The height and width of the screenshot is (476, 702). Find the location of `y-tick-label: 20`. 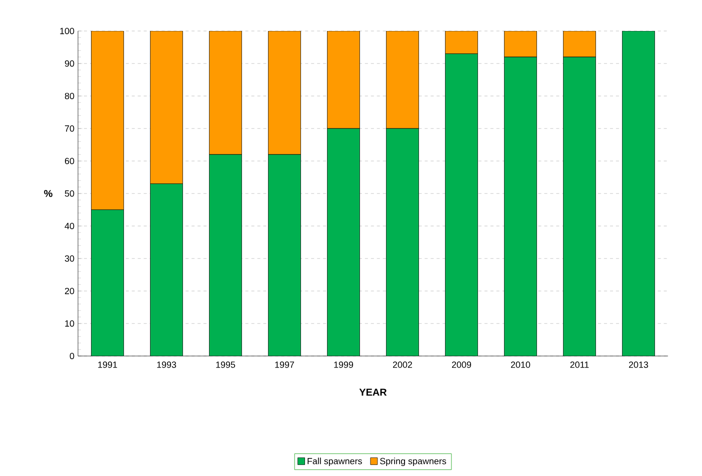

y-tick-label: 20 is located at coordinates (69, 291).